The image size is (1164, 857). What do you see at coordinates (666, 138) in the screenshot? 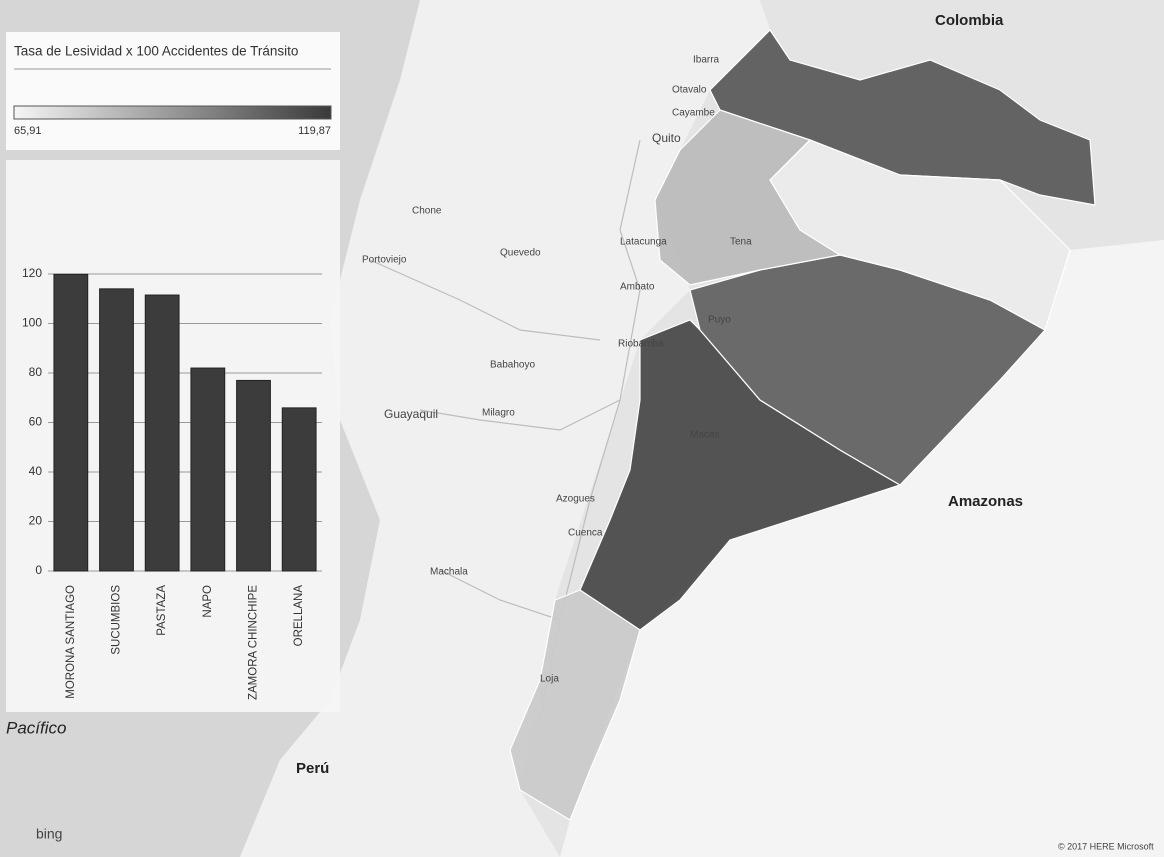
I see `place-label: Quito` at bounding box center [666, 138].